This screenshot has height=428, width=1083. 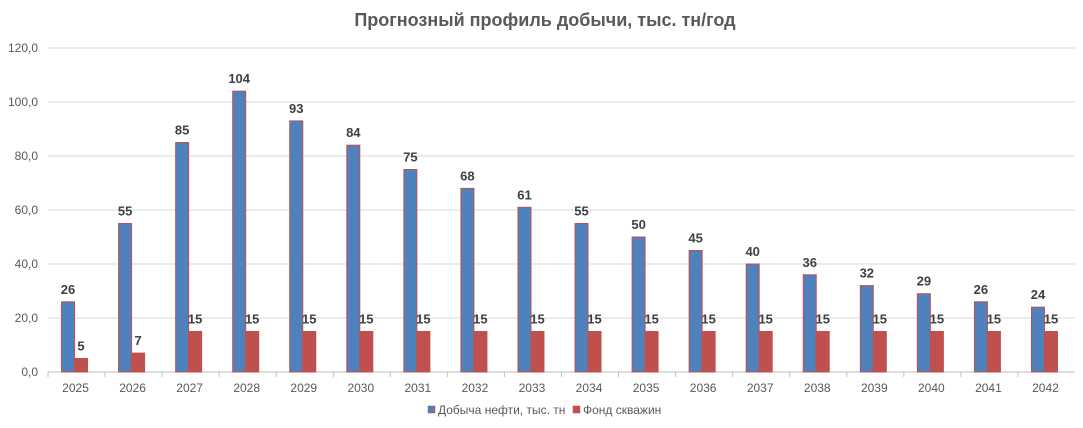 What do you see at coordinates (239, 78) in the screenshot?
I see `data-label-oil-production: 104` at bounding box center [239, 78].